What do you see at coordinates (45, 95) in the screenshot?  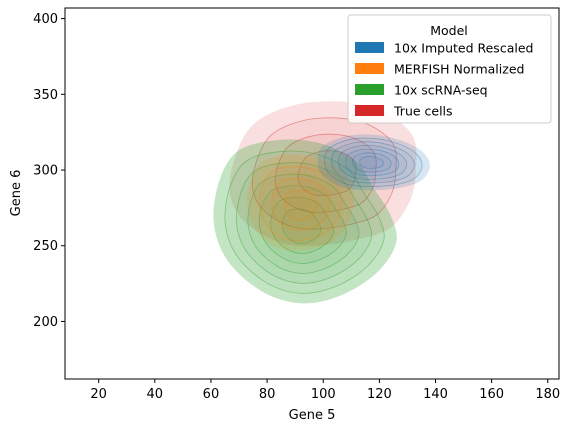 I see `y-tick-label: 350` at bounding box center [45, 95].